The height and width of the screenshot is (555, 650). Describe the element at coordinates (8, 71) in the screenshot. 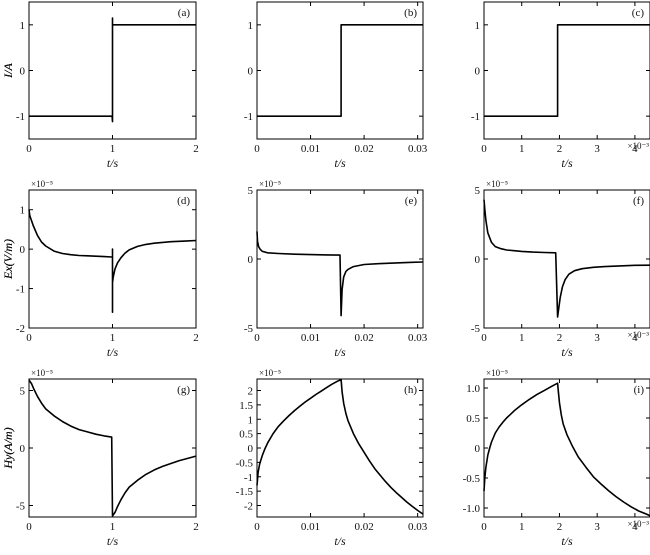

I see `y-axis-label: I/A` at that location.